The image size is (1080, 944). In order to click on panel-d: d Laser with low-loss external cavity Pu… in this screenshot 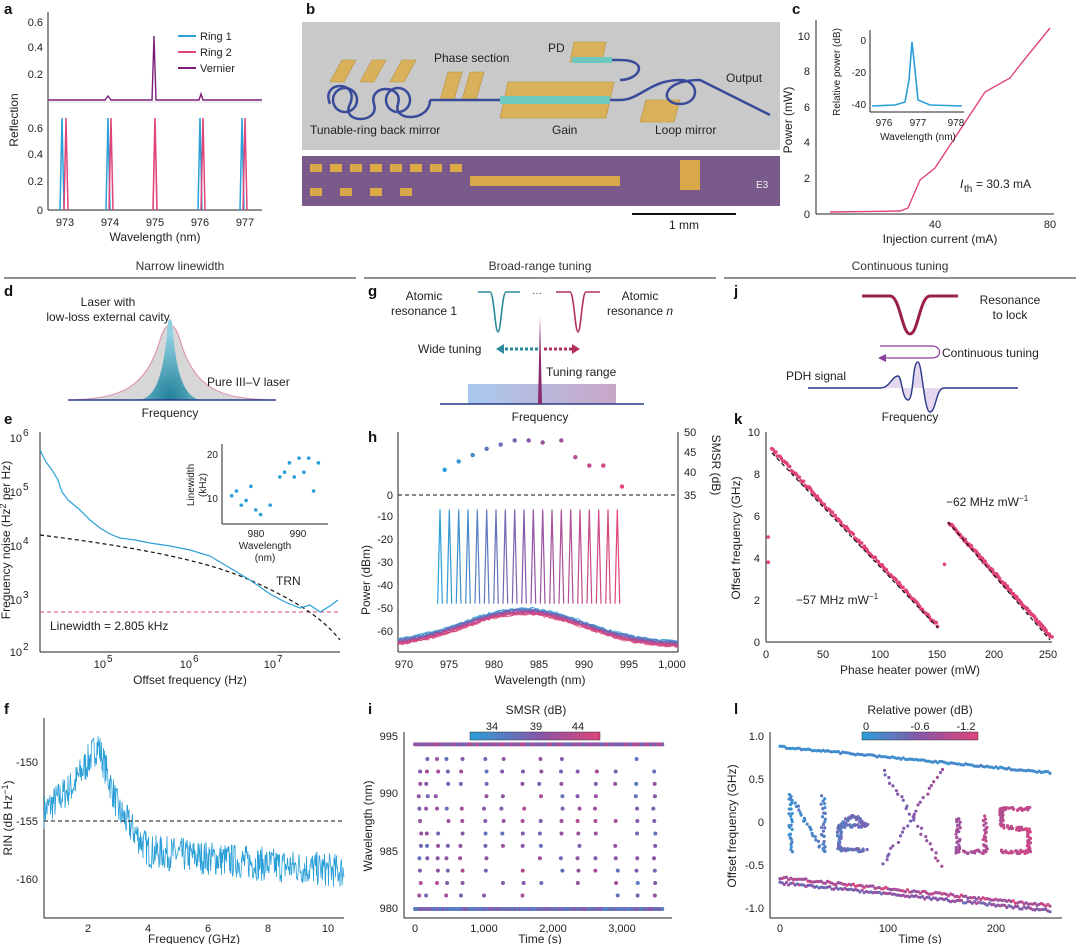, I will do `click(147, 351)`.